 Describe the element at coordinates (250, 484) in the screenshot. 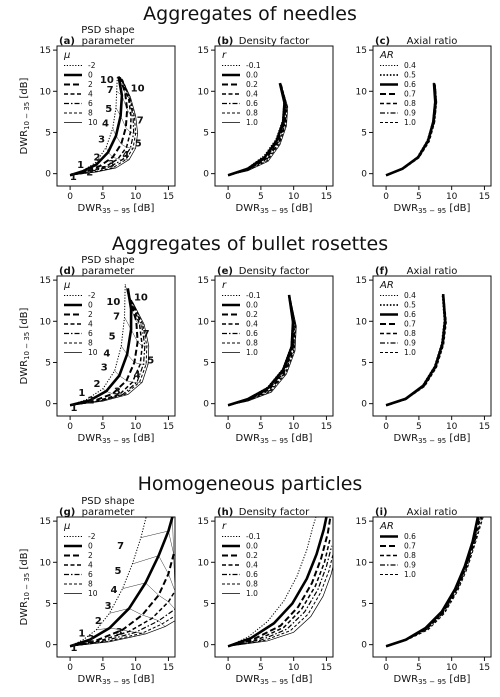

I see `row-title: Homogeneous particles` at that location.